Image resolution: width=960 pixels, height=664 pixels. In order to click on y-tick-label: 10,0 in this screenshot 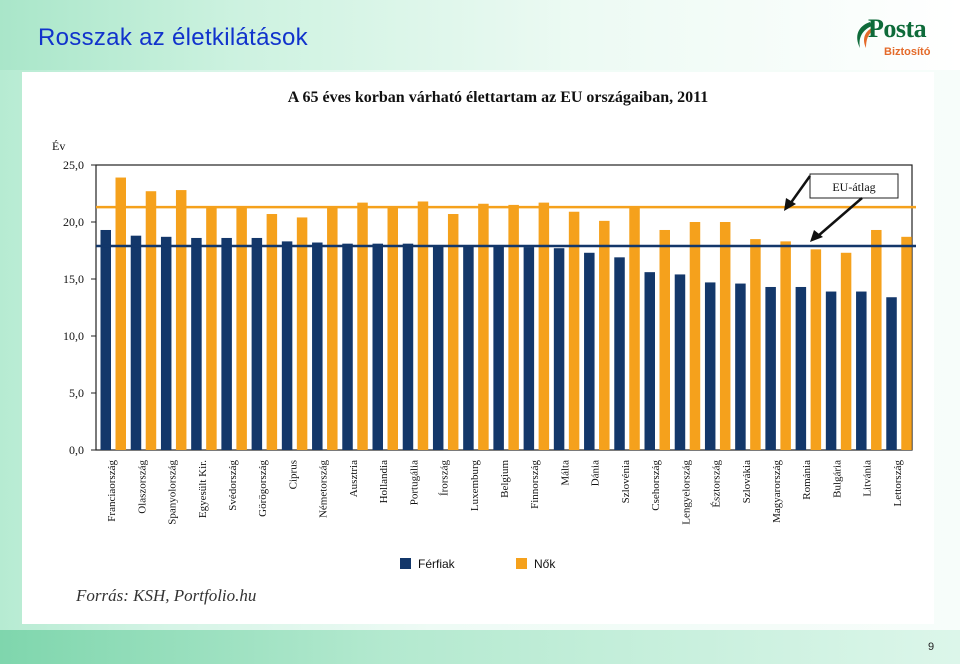, I will do `click(73, 336)`.